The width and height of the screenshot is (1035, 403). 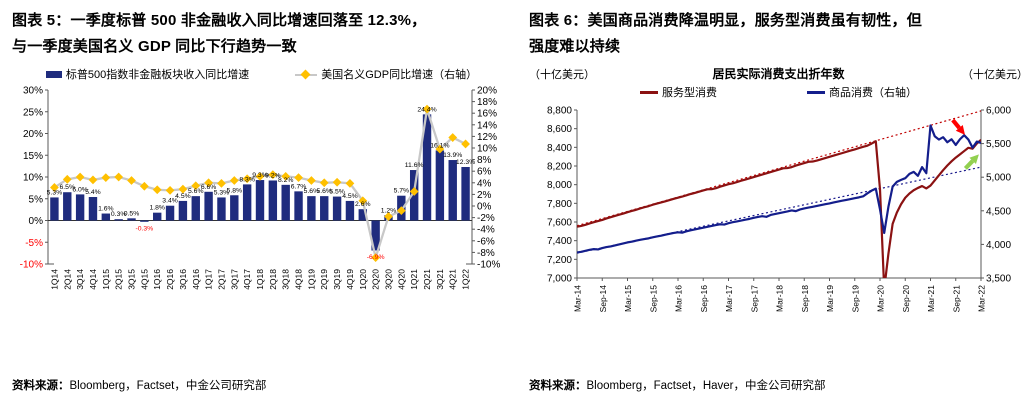 What do you see at coordinates (33, 112) in the screenshot?
I see `svg-text: 25%` at bounding box center [33, 112].